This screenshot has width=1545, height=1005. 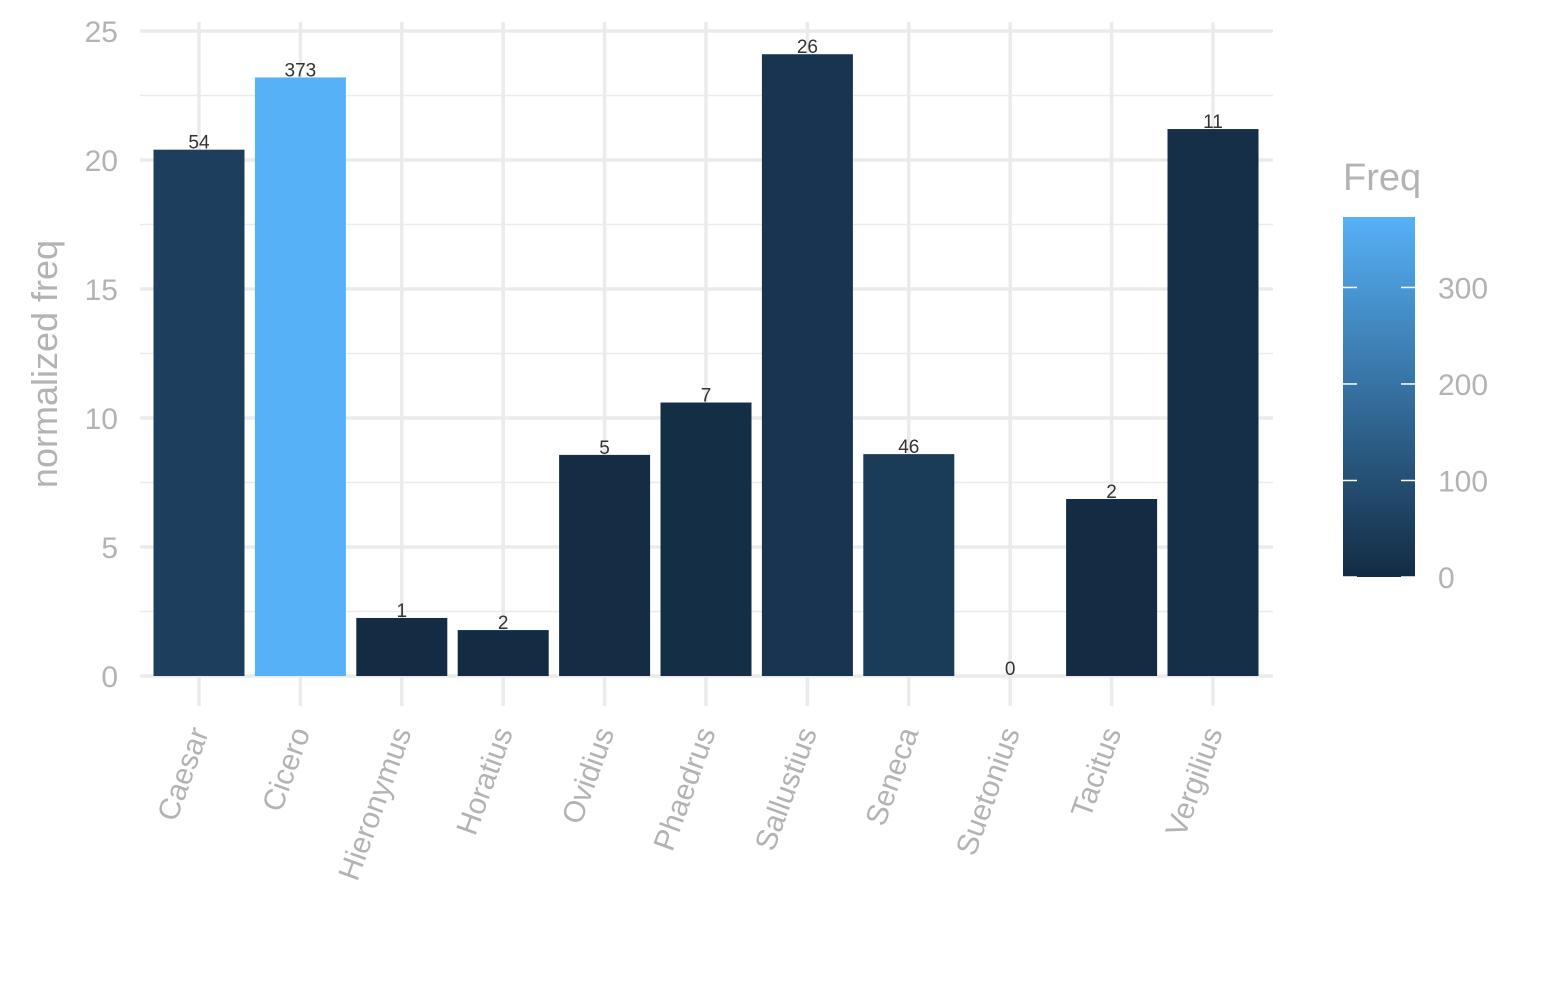 What do you see at coordinates (101, 419) in the screenshot?
I see `y-tick-label: 10` at bounding box center [101, 419].